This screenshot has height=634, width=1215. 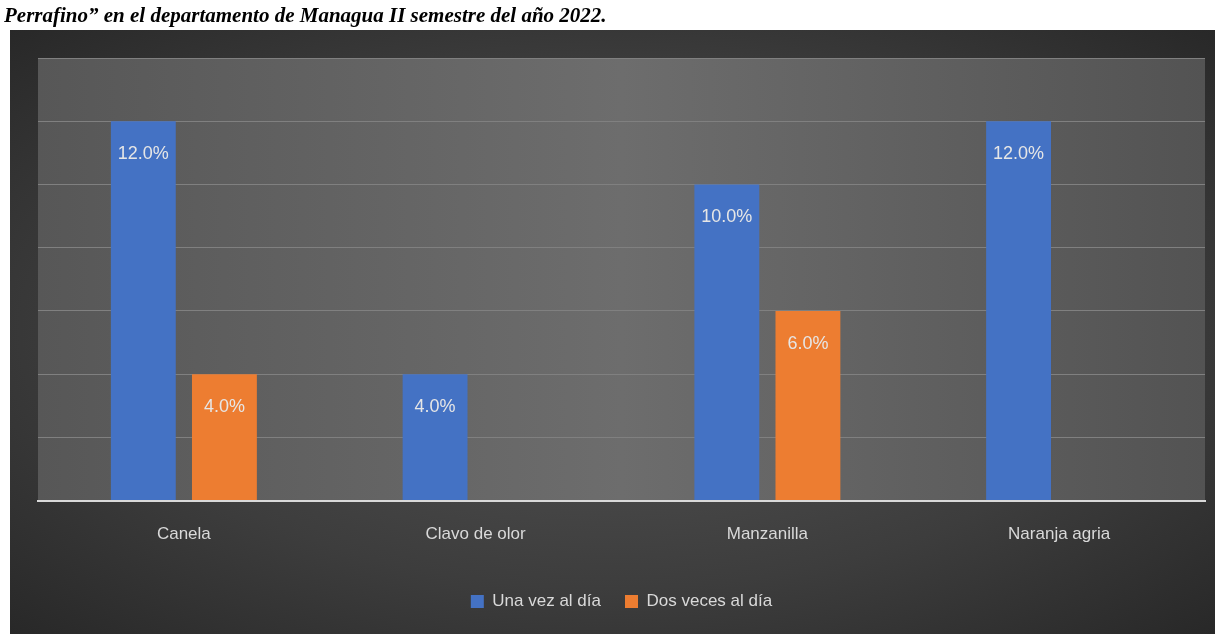 I want to click on x-tick-label: Naranja agria, so click(x=1059, y=534).